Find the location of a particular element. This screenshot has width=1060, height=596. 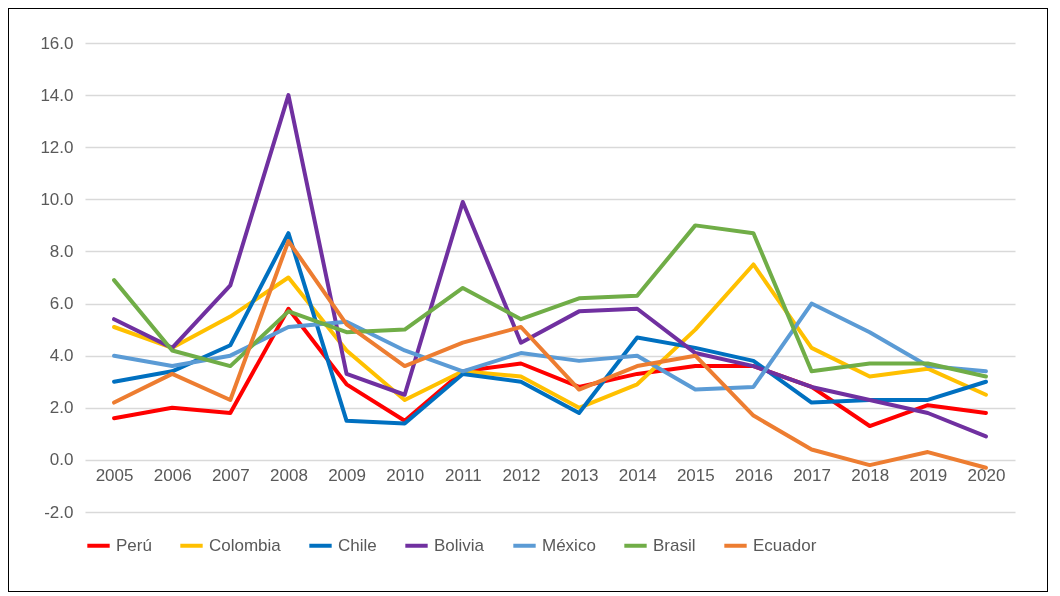

legend-label: Ecuador is located at coordinates (785, 545).